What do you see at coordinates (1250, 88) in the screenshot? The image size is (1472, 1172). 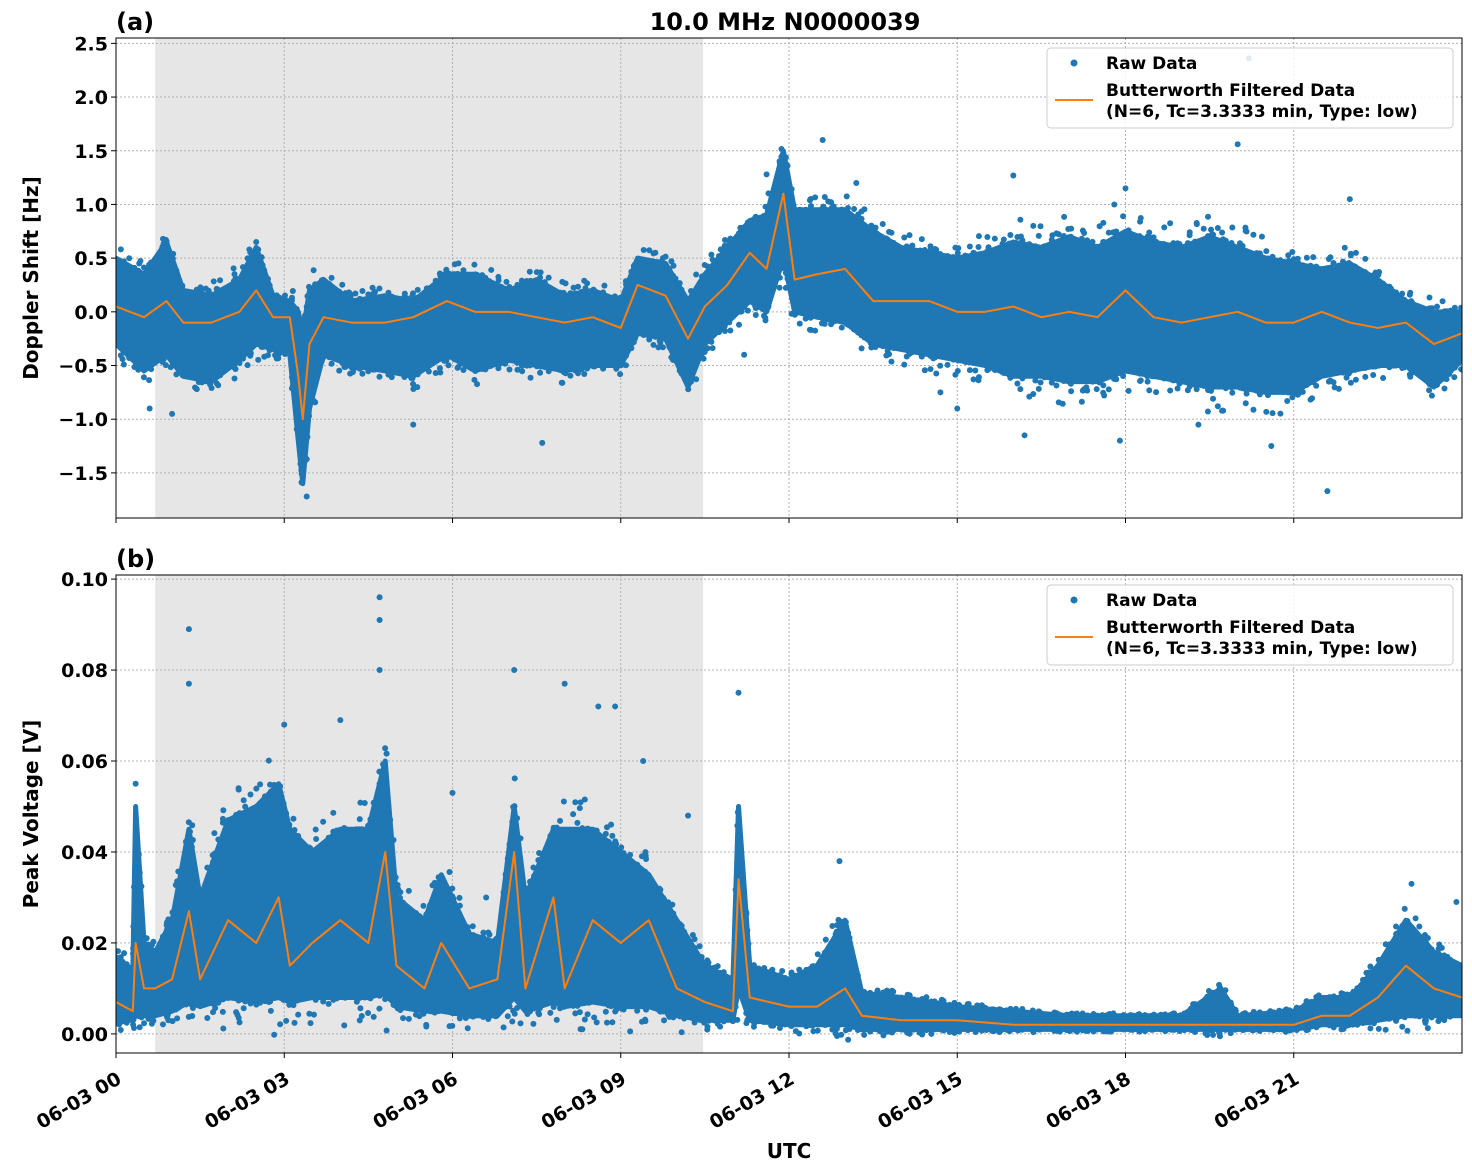 I see `legend-box` at bounding box center [1250, 88].